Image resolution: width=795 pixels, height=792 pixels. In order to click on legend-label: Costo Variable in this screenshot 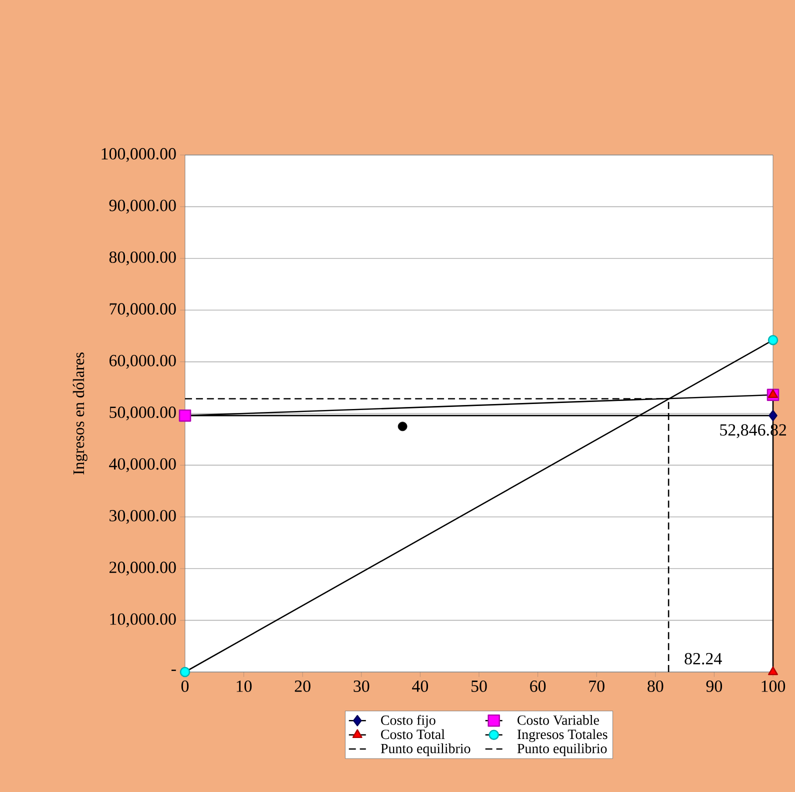, I will do `click(558, 720)`.